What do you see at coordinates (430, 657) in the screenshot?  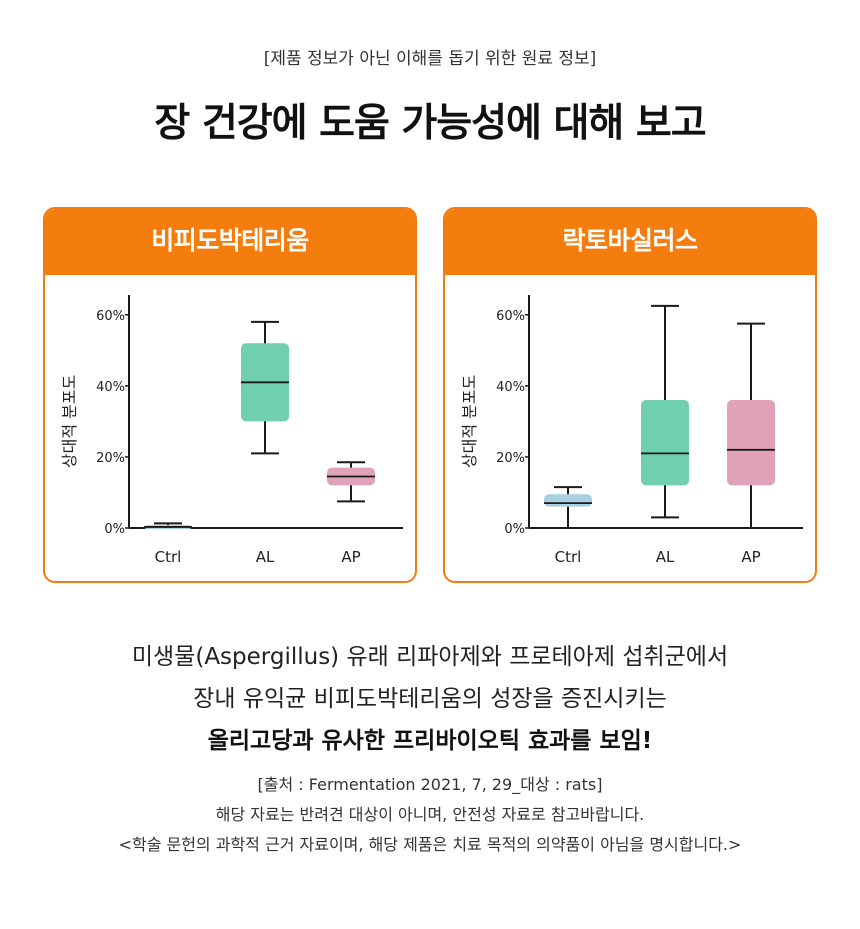 I see `description-line: 미생물(Aspergillus) 유래 리파아제와 프로테아제 섭취군에서` at bounding box center [430, 657].